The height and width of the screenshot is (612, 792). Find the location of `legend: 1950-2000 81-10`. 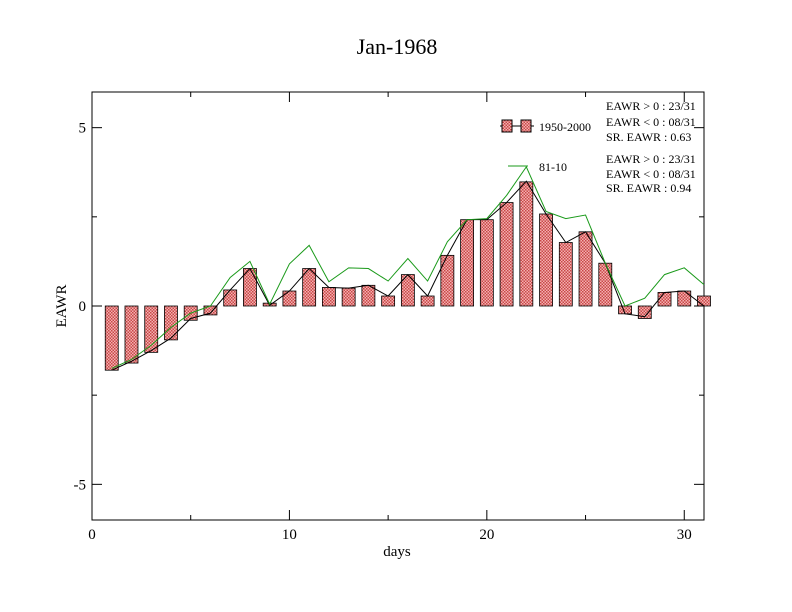

legend: 1950-2000 81-10 is located at coordinates (545, 146).